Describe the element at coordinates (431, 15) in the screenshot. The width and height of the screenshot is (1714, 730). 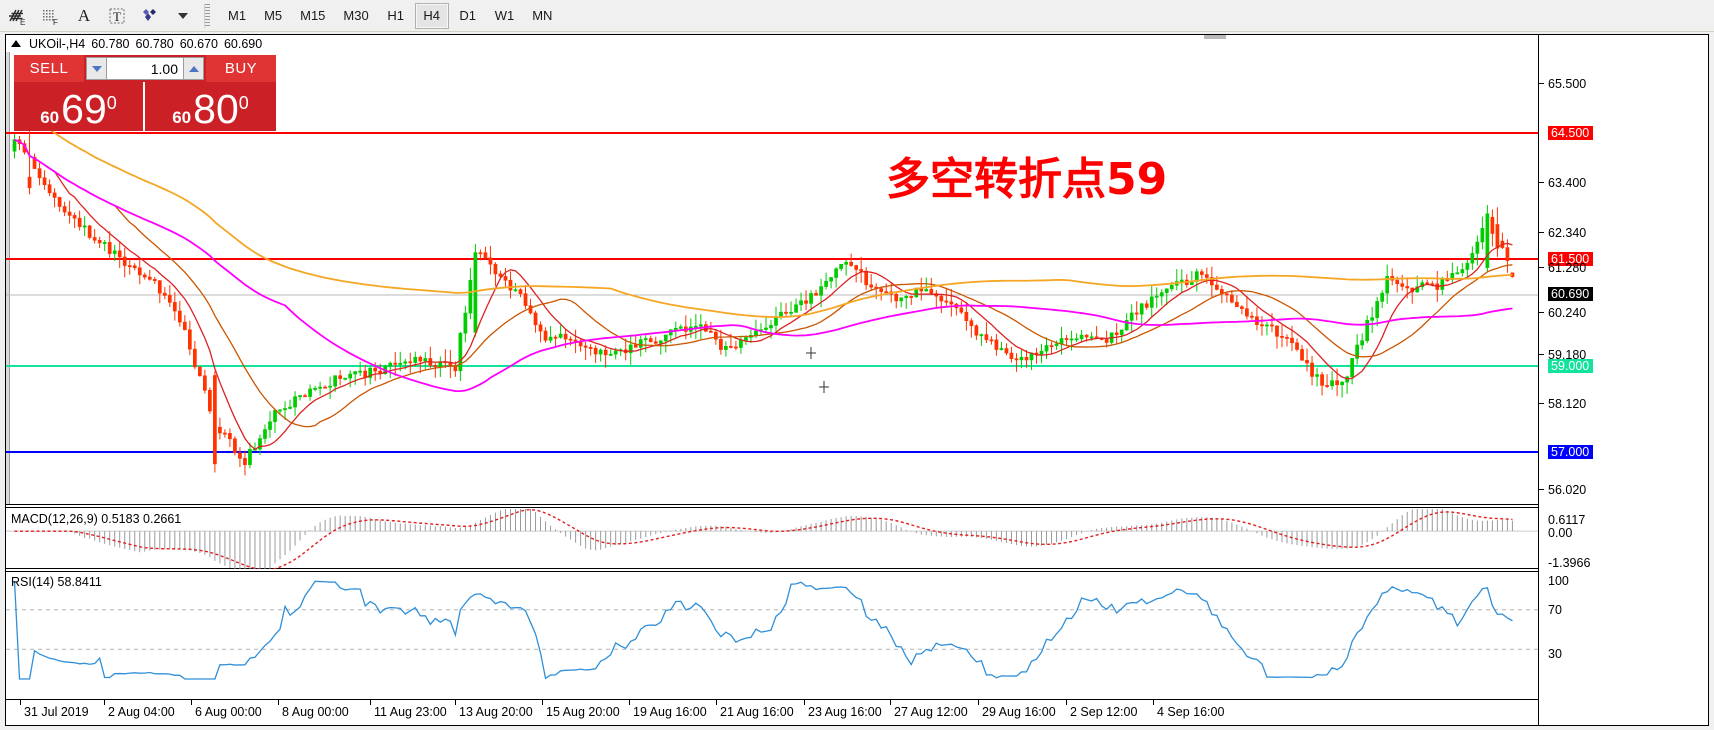
I see `tab-timeframe-h4: H4` at that location.